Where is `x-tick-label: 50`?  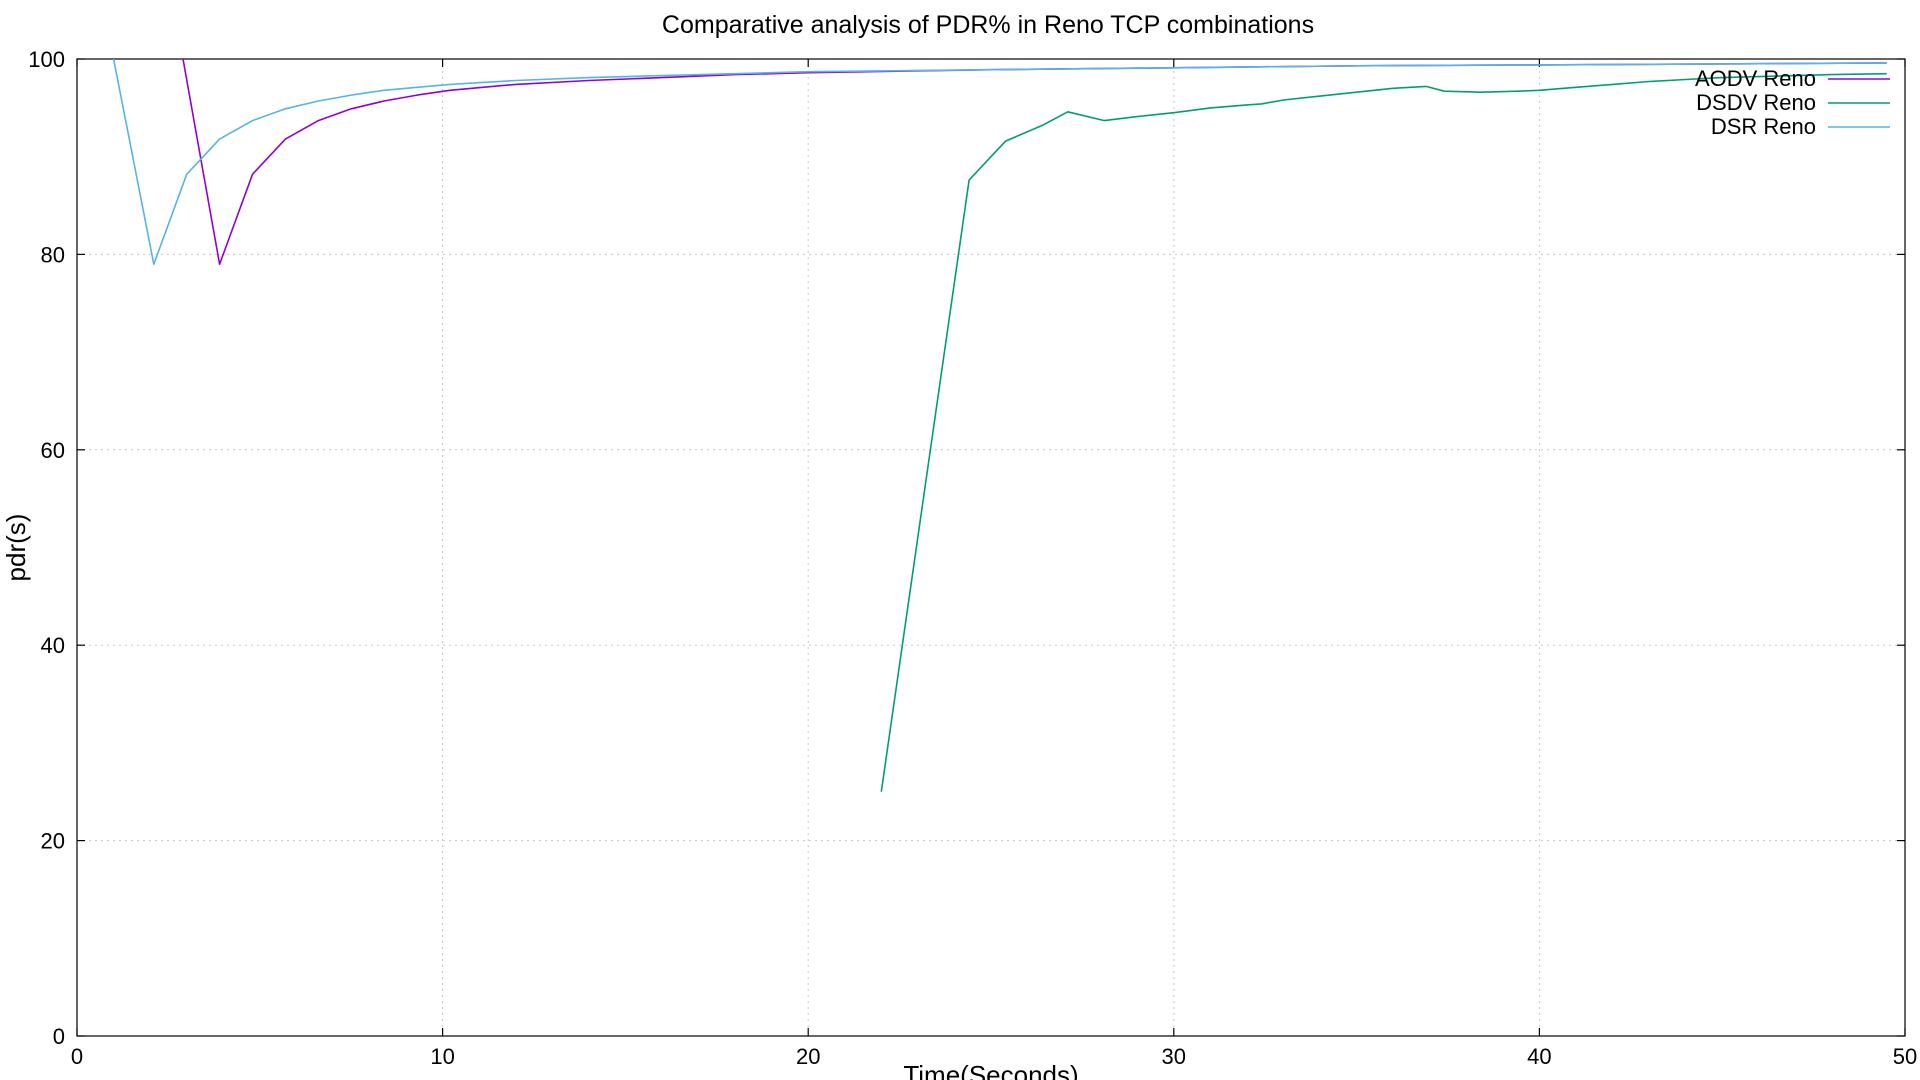 x-tick-label: 50 is located at coordinates (1905, 1056).